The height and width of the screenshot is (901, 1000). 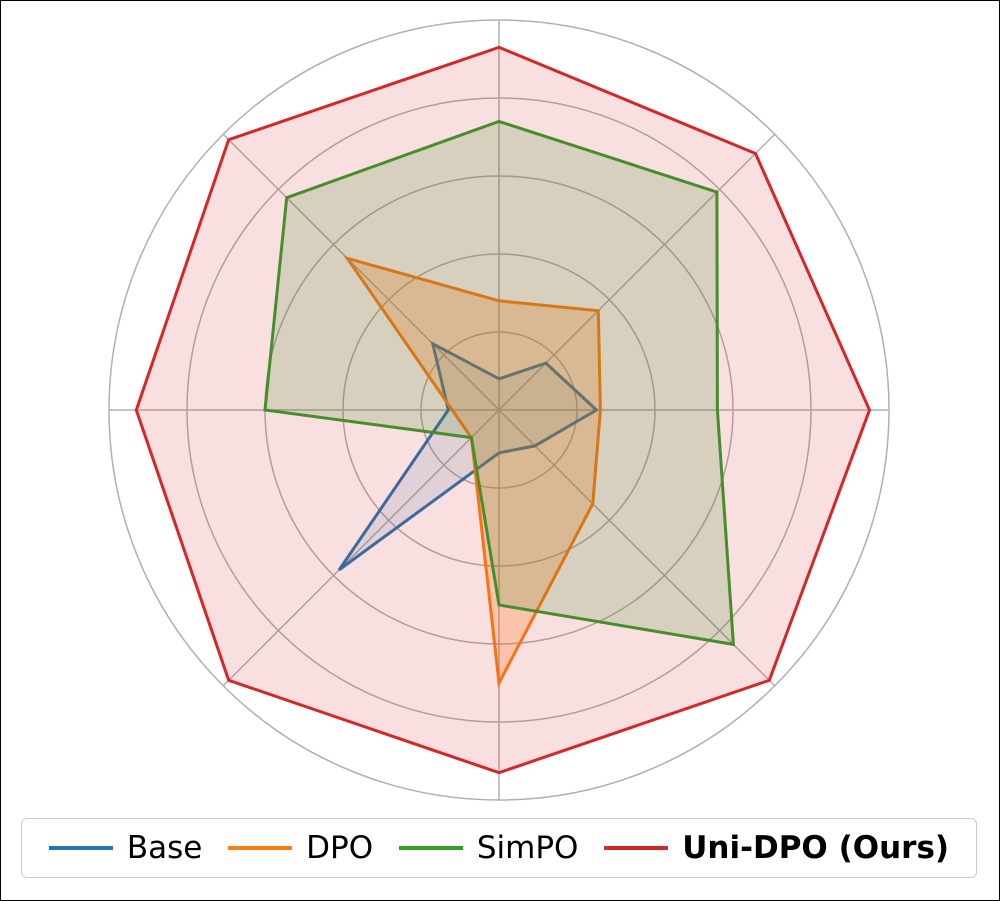 What do you see at coordinates (468, 456) in the screenshot?
I see `series-base-polygon` at bounding box center [468, 456].